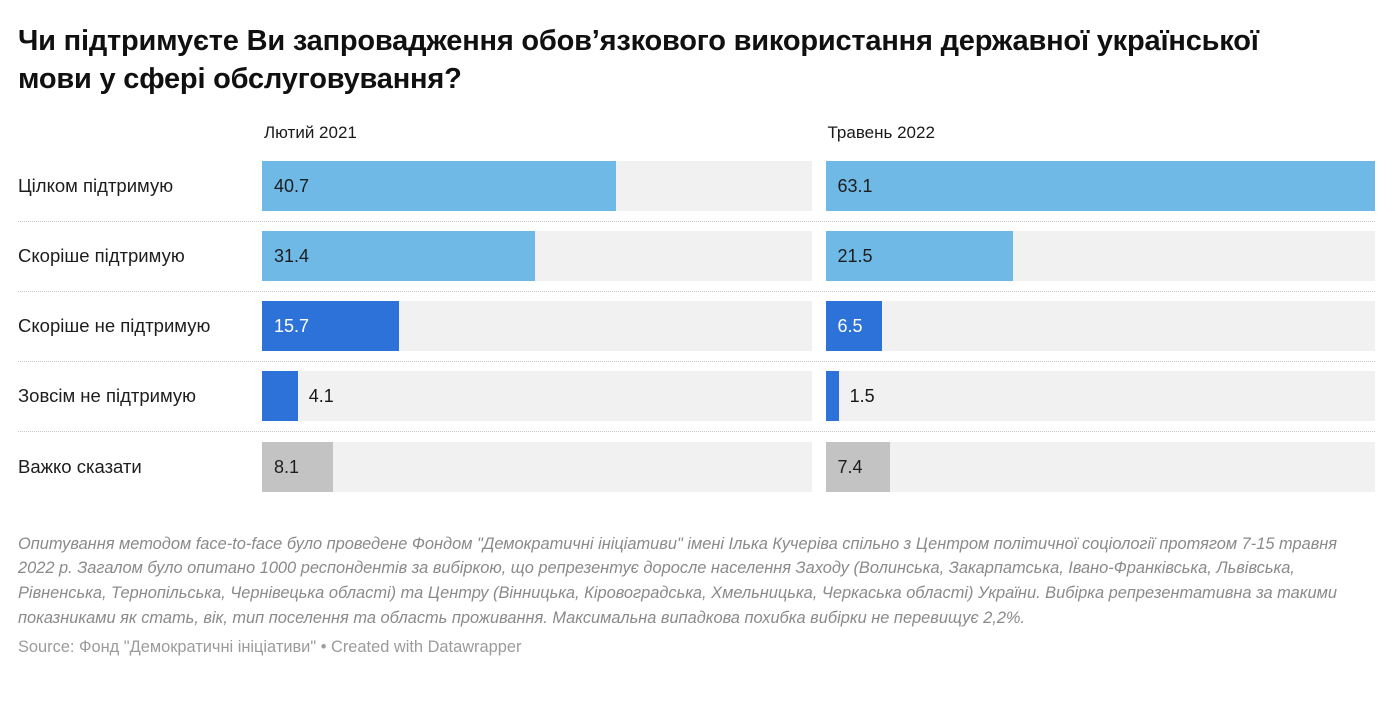  I want to click on bar-track-2021: 40.7, so click(537, 186).